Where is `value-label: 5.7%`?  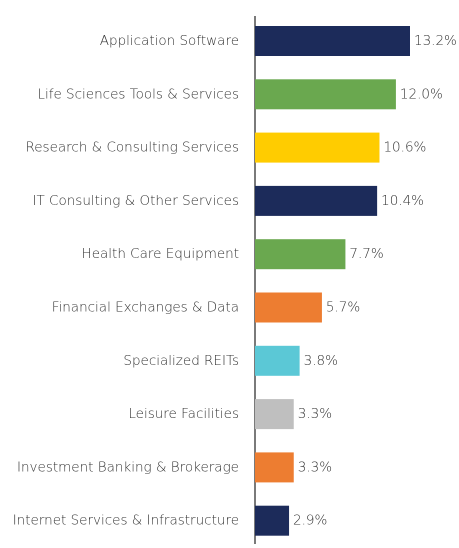
value-label: 5.7% is located at coordinates (343, 308).